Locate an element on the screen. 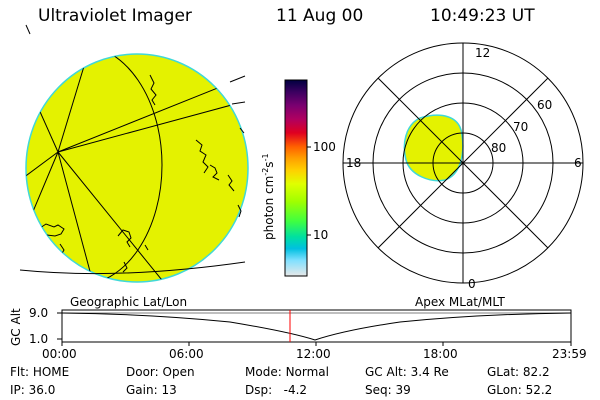 Image resolution: width=600 pixels, height=400 pixels. colorbar is located at coordinates (297, 178).